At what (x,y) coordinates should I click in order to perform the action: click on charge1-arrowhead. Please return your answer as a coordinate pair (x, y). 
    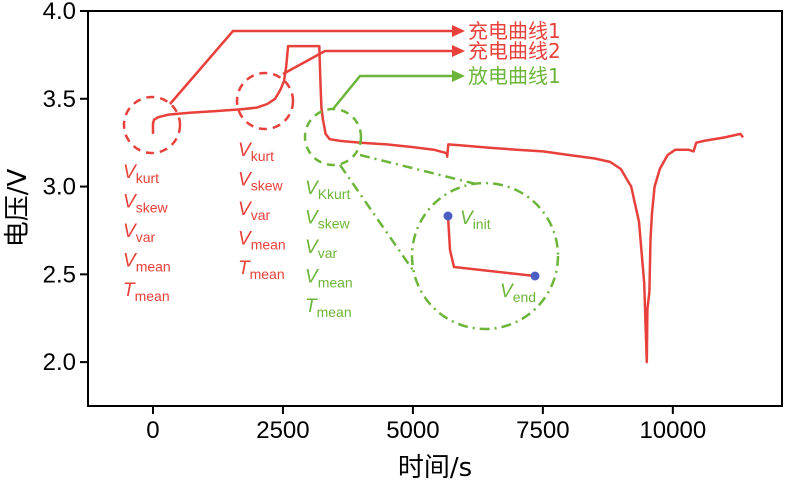
    Looking at the image, I should click on (458, 31).